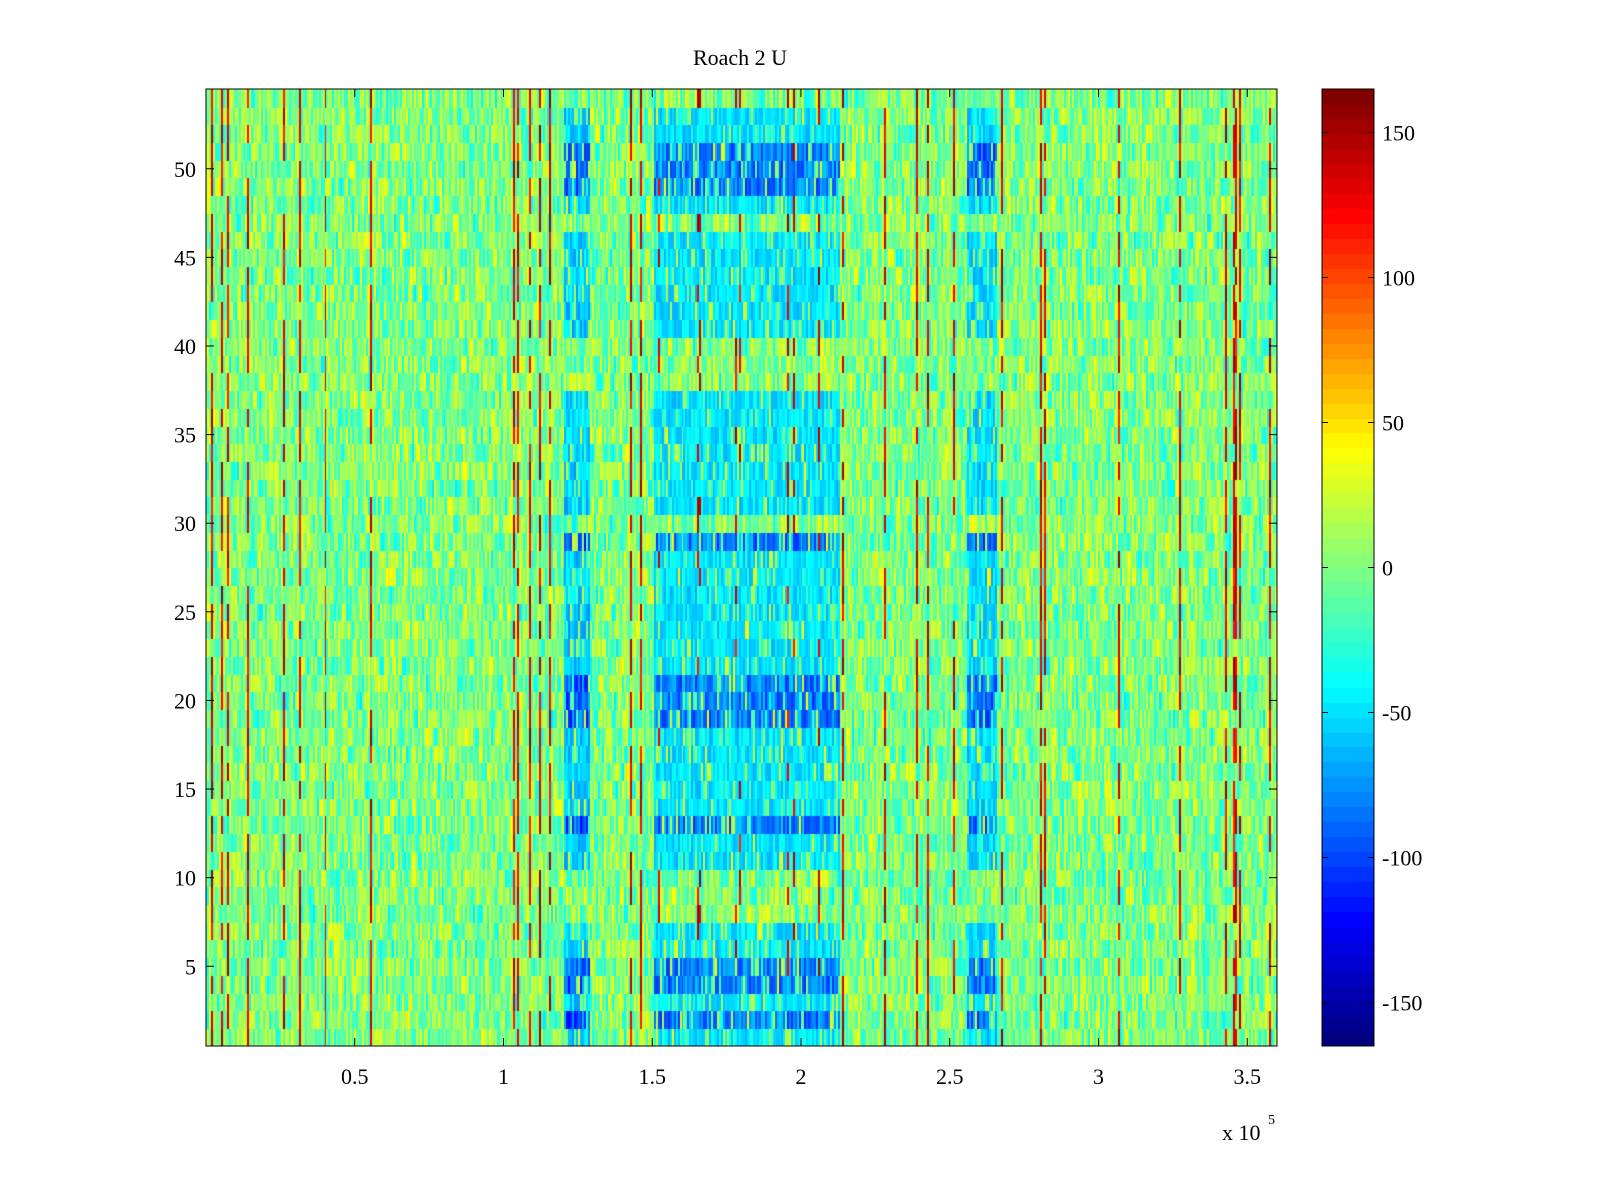 Image resolution: width=1600 pixels, height=1200 pixels. I want to click on colorbar-tick-label: 100, so click(1398, 278).